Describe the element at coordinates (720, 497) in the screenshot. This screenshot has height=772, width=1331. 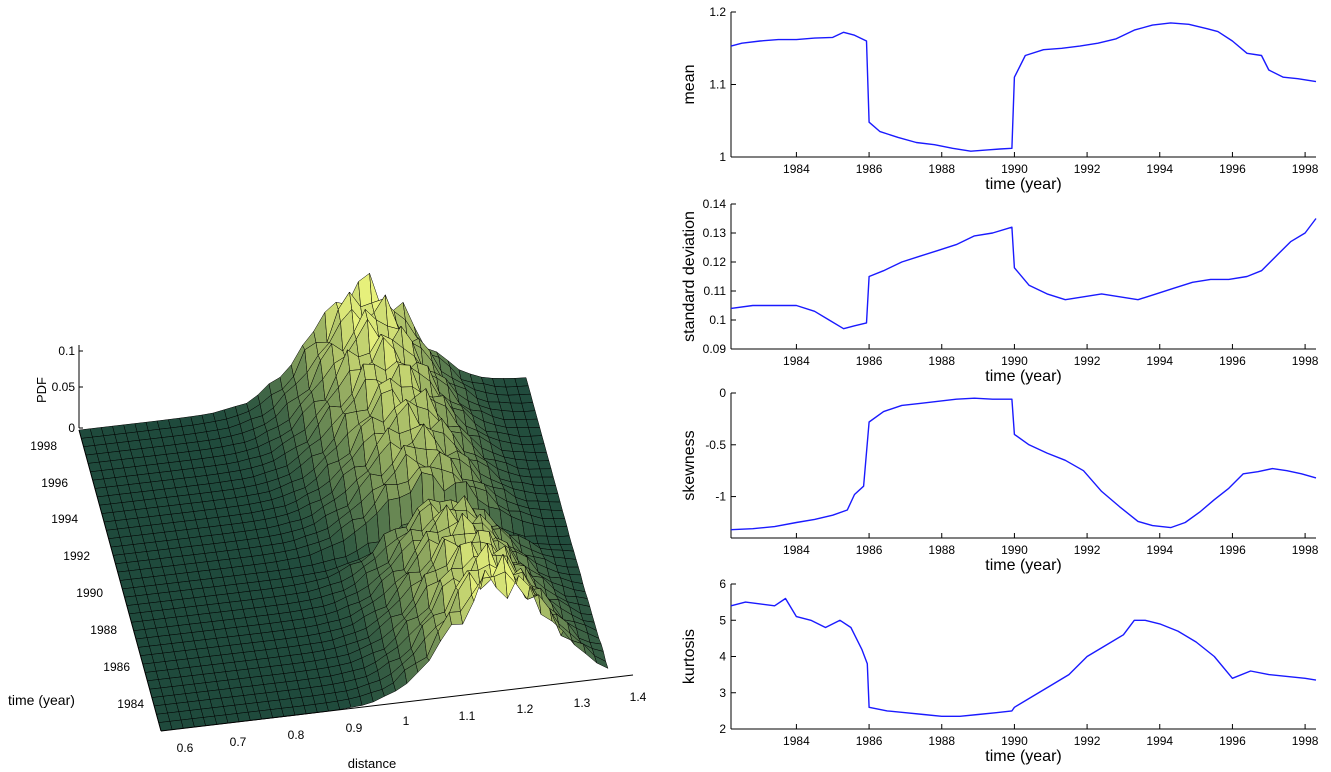
I see `y-tick-label: -1` at that location.